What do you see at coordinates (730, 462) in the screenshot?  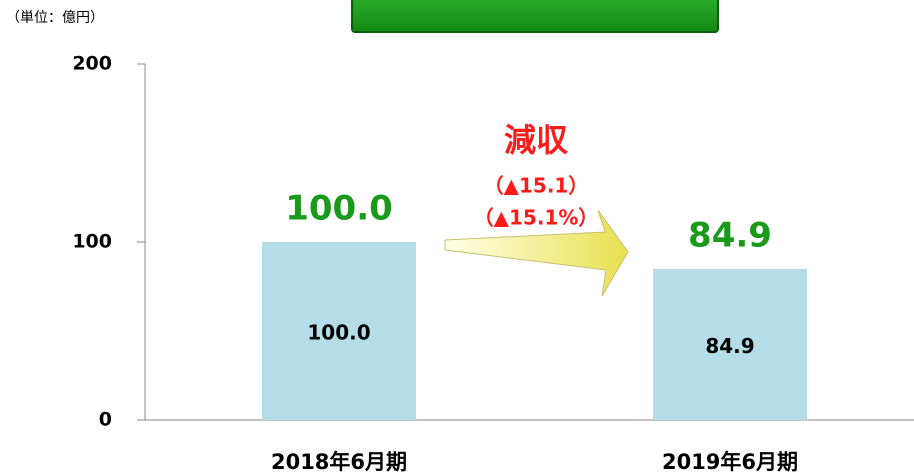 I see `x-tick-label: 2019年6月期` at bounding box center [730, 462].